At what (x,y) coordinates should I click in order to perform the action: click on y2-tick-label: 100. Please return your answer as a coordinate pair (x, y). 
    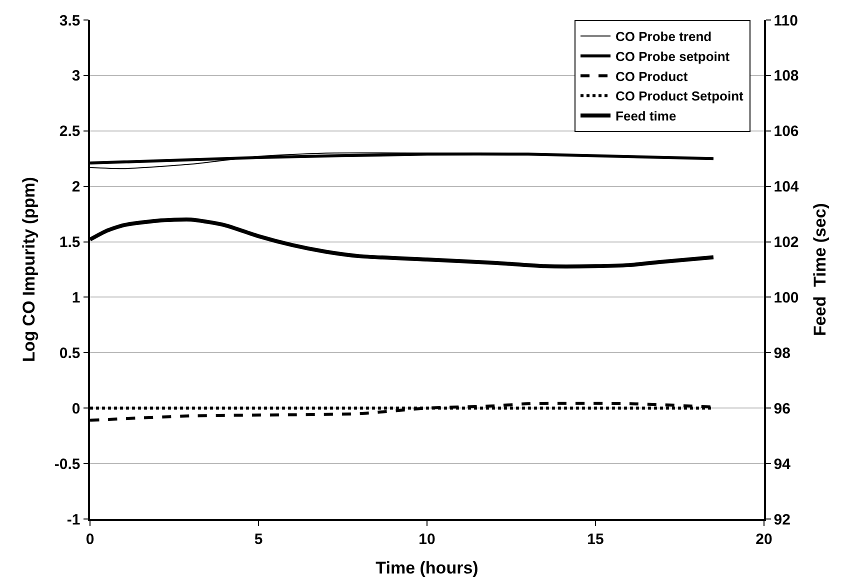
    Looking at the image, I should click on (786, 297).